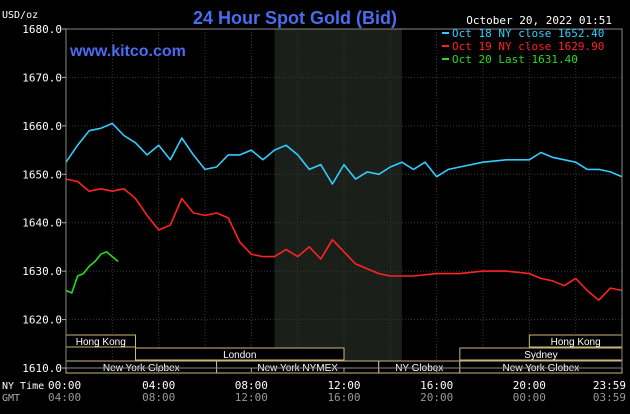 The image size is (630, 414). I want to click on y-tick-label: 1610.0, so click(42, 368).